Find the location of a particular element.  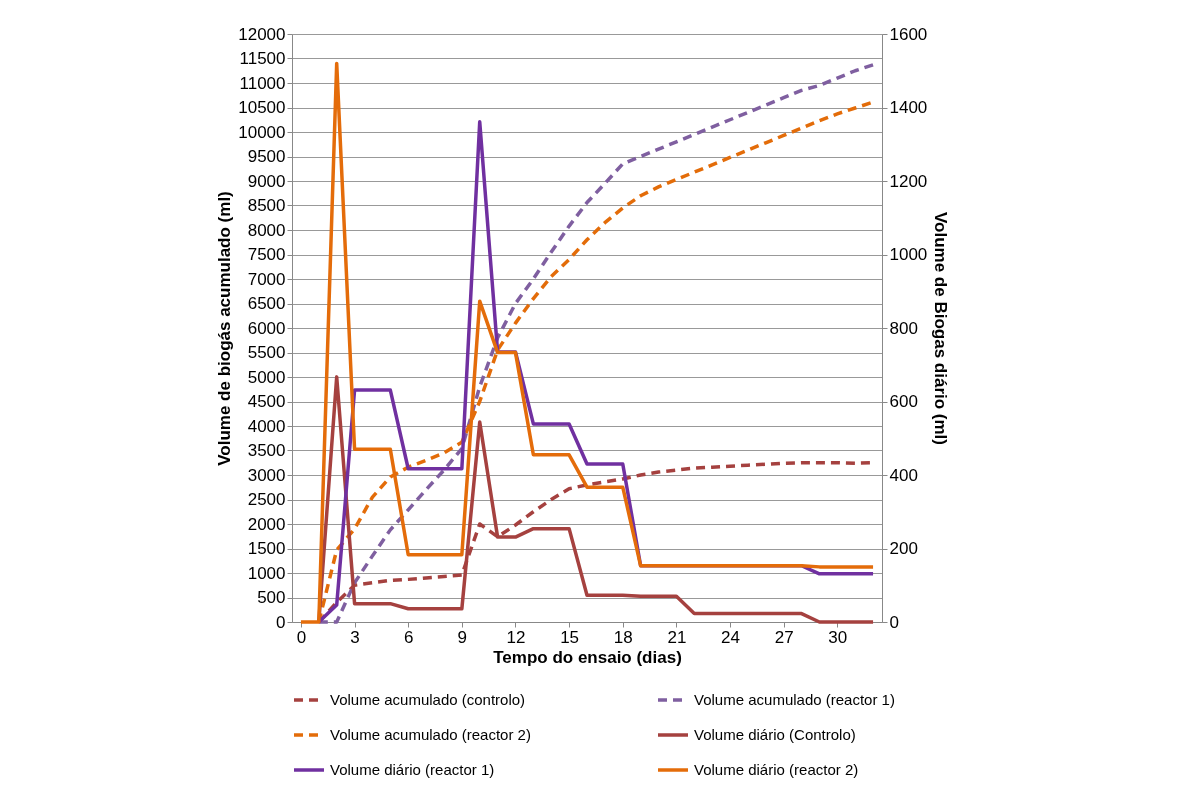

y-tick-label: 5000 is located at coordinates (266, 377).